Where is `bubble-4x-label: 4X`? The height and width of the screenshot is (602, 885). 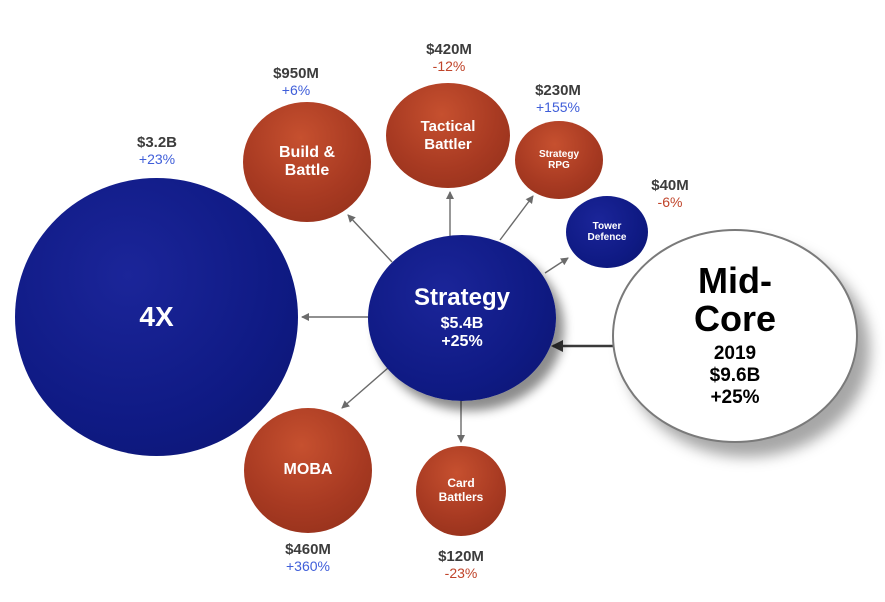
bubble-4x-label: 4X is located at coordinates (156, 316).